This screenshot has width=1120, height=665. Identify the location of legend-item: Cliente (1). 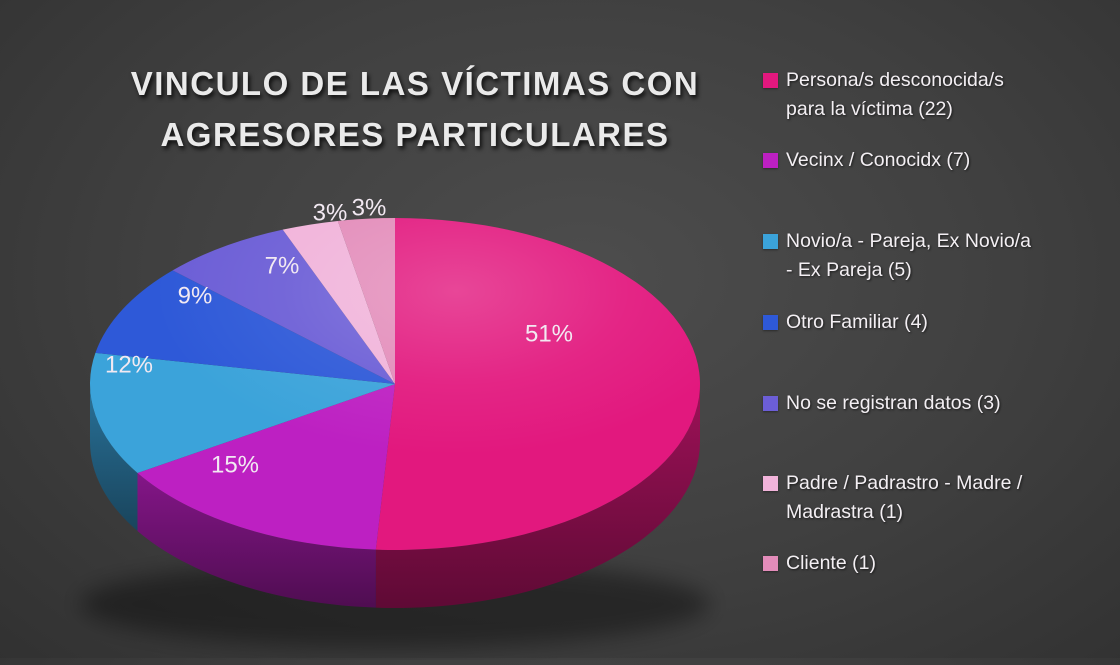
(903, 563).